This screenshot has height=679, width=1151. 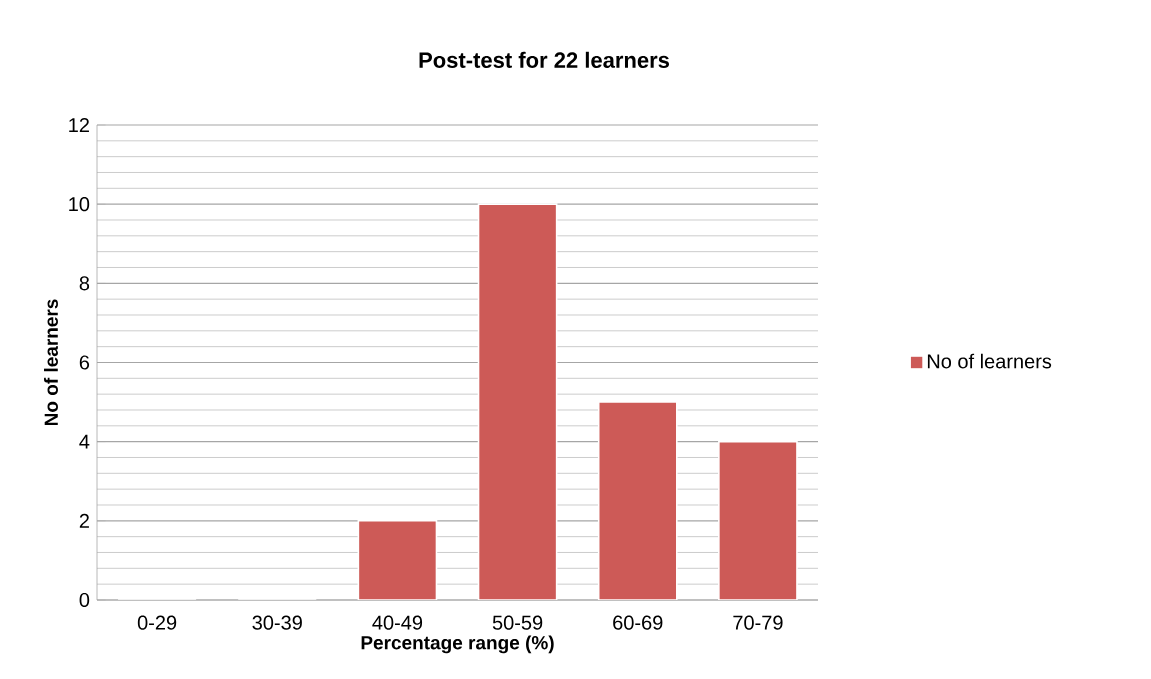 What do you see at coordinates (517, 622) in the screenshot?
I see `x-tick-label: 50-59` at bounding box center [517, 622].